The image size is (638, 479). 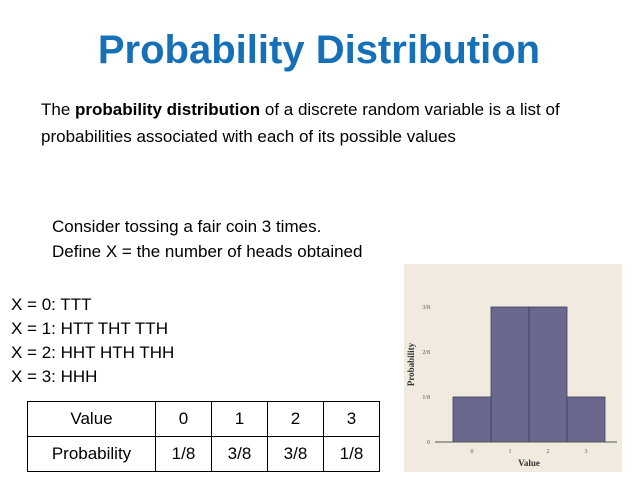 I want to click on histogram-svg: 0 1/8 2/8 3/8 0 1 2 3 Value Probability, so click(x=511, y=386).